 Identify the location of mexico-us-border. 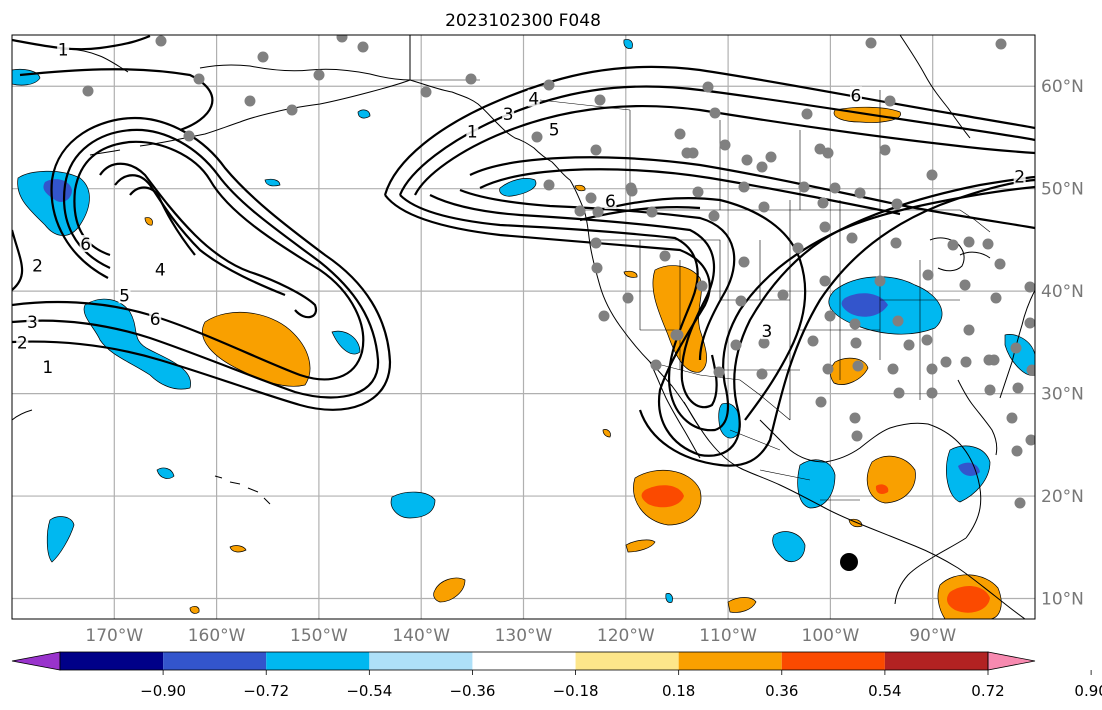
(720, 391).